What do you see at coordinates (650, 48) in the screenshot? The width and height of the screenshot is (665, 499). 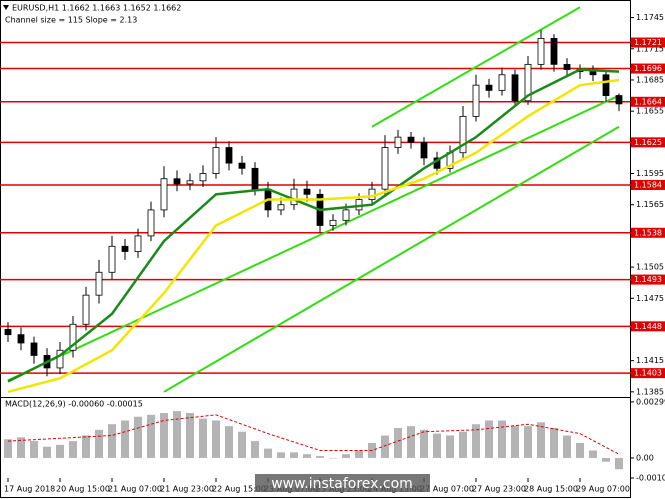 I see `y-tick-label: 1.1715` at bounding box center [650, 48].